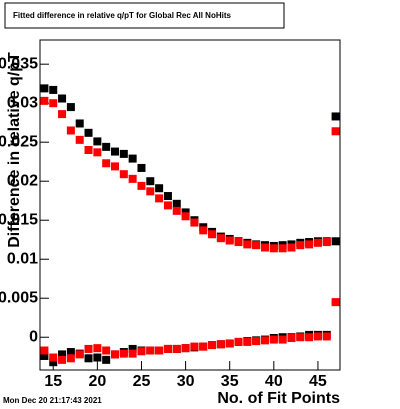 This screenshot has width=400, height=409. Describe the element at coordinates (142, 381) in the screenshot. I see `x-tick-label: 25` at that location.